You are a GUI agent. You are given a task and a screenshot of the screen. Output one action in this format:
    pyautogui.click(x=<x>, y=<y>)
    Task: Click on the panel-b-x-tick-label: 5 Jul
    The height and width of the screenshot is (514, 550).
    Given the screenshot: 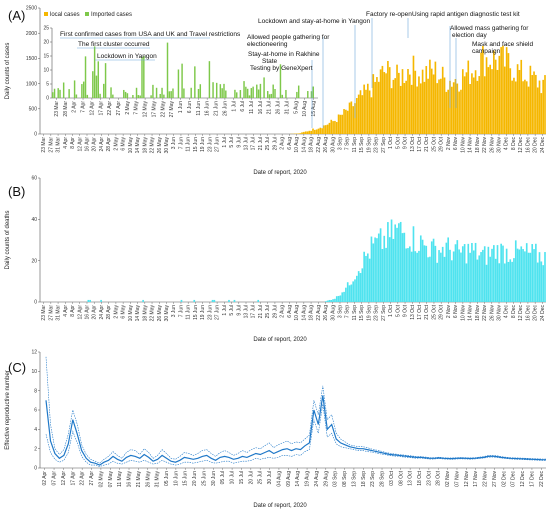 What is the action you would take?
    pyautogui.click(x=232, y=310)
    